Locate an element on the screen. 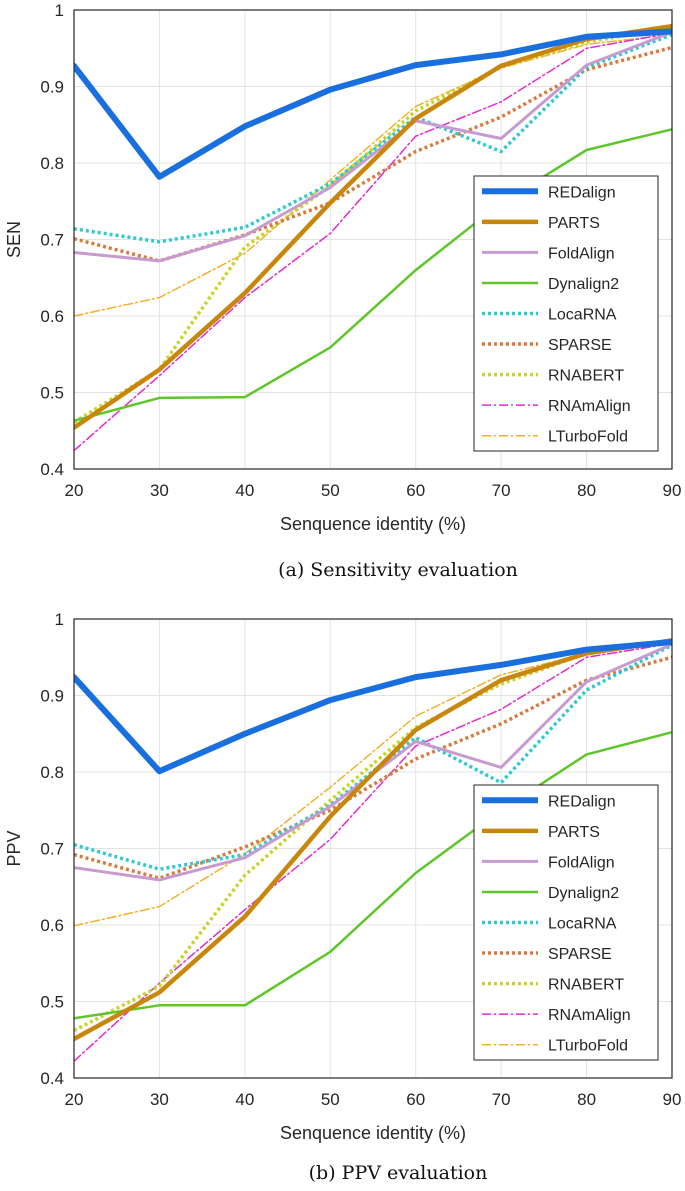 This screenshot has height=1191, width=685. figure-caption: (a) Sensitivity evaluation is located at coordinates (398, 570).